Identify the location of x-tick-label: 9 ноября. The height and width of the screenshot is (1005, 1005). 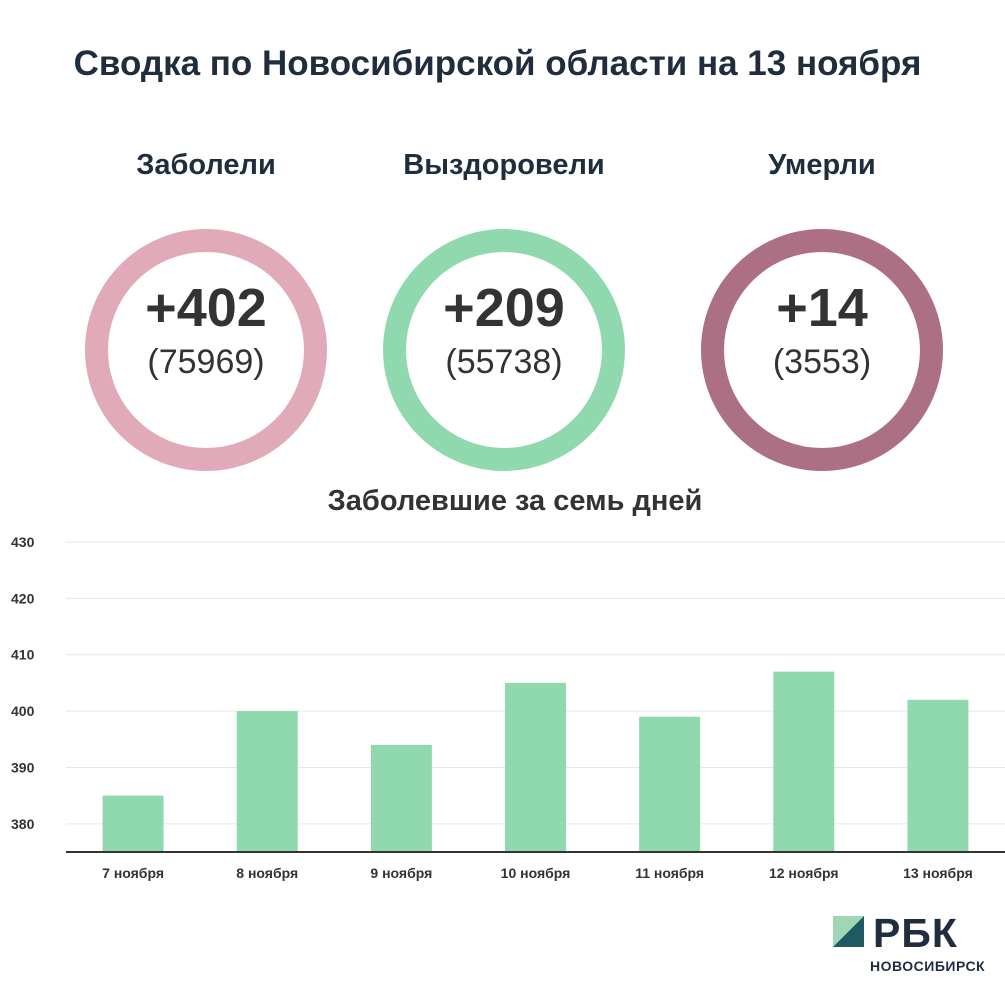
(401, 873).